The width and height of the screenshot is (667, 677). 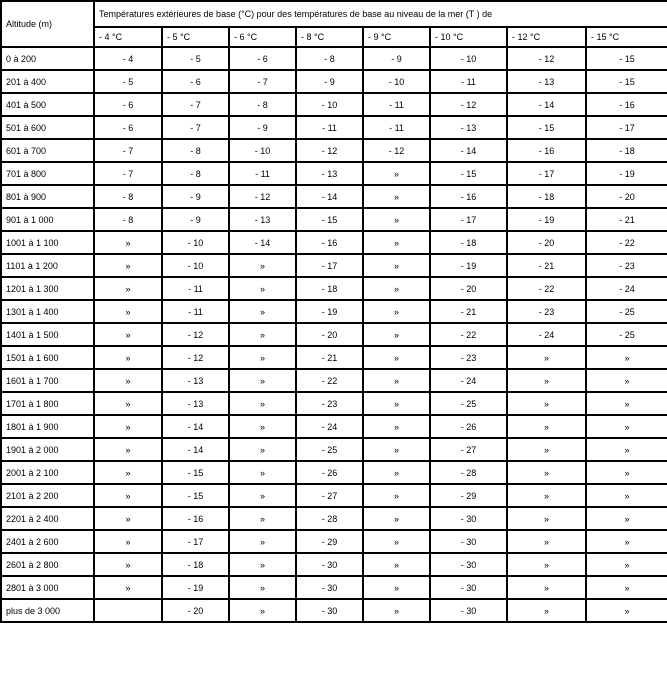 I want to click on altitude-cell: 1301 à 1 400, so click(x=47, y=311).